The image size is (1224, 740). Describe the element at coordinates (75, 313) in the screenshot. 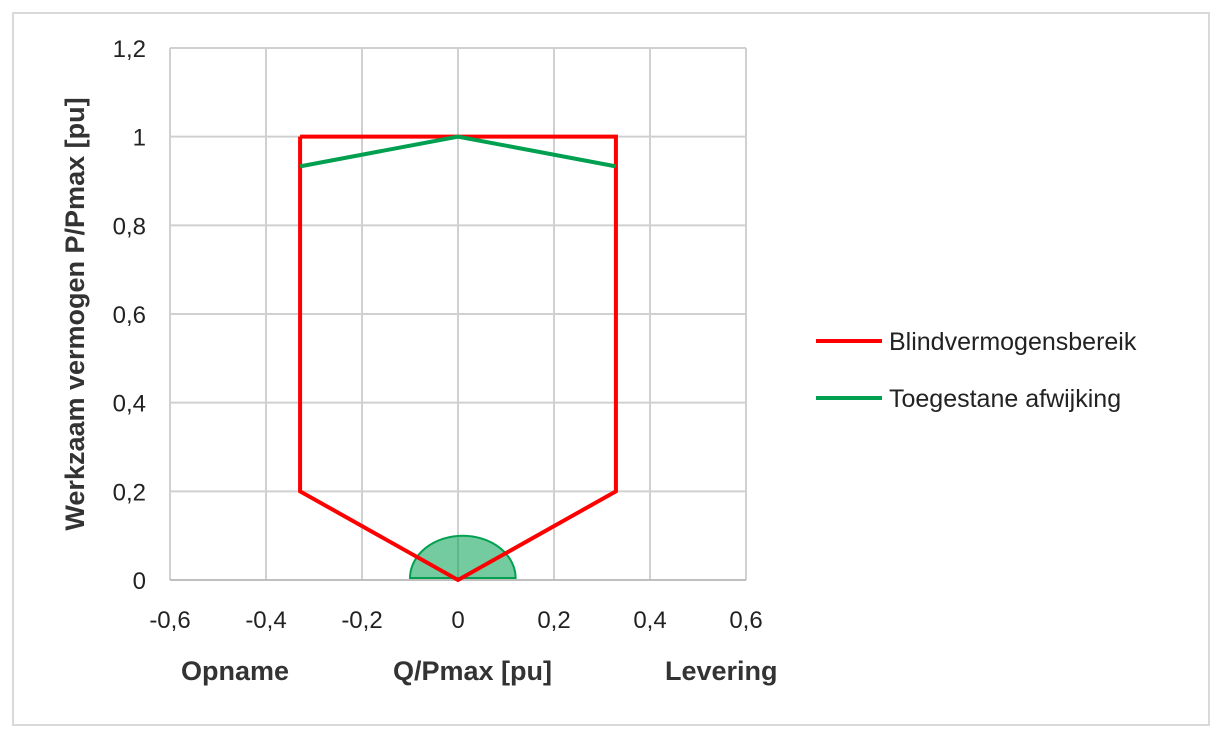

I see `y-axis-title: Werkzaam vermogen P/Pmax [pu]` at that location.